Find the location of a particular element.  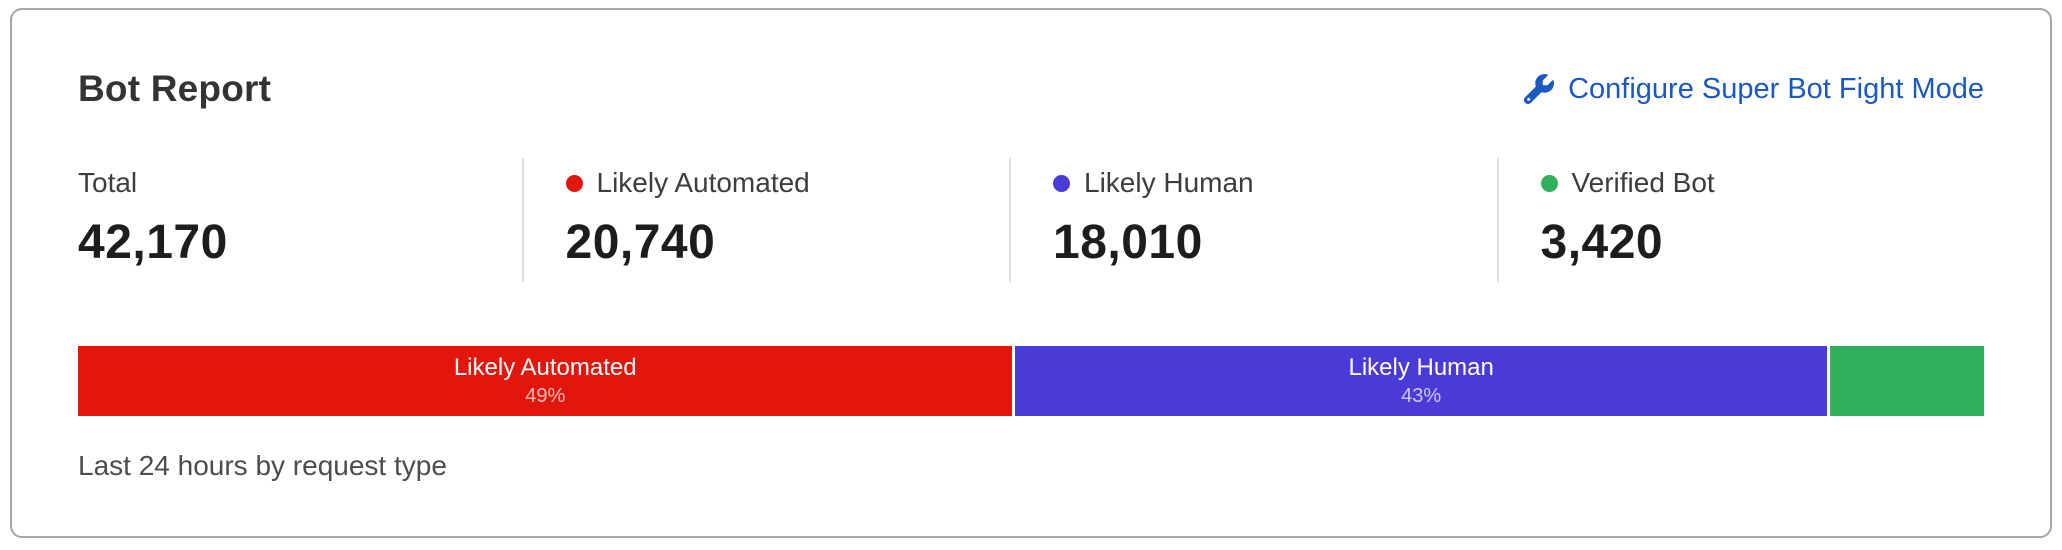

stat-likely-human: Likely Human 18,010 is located at coordinates (1253, 220).